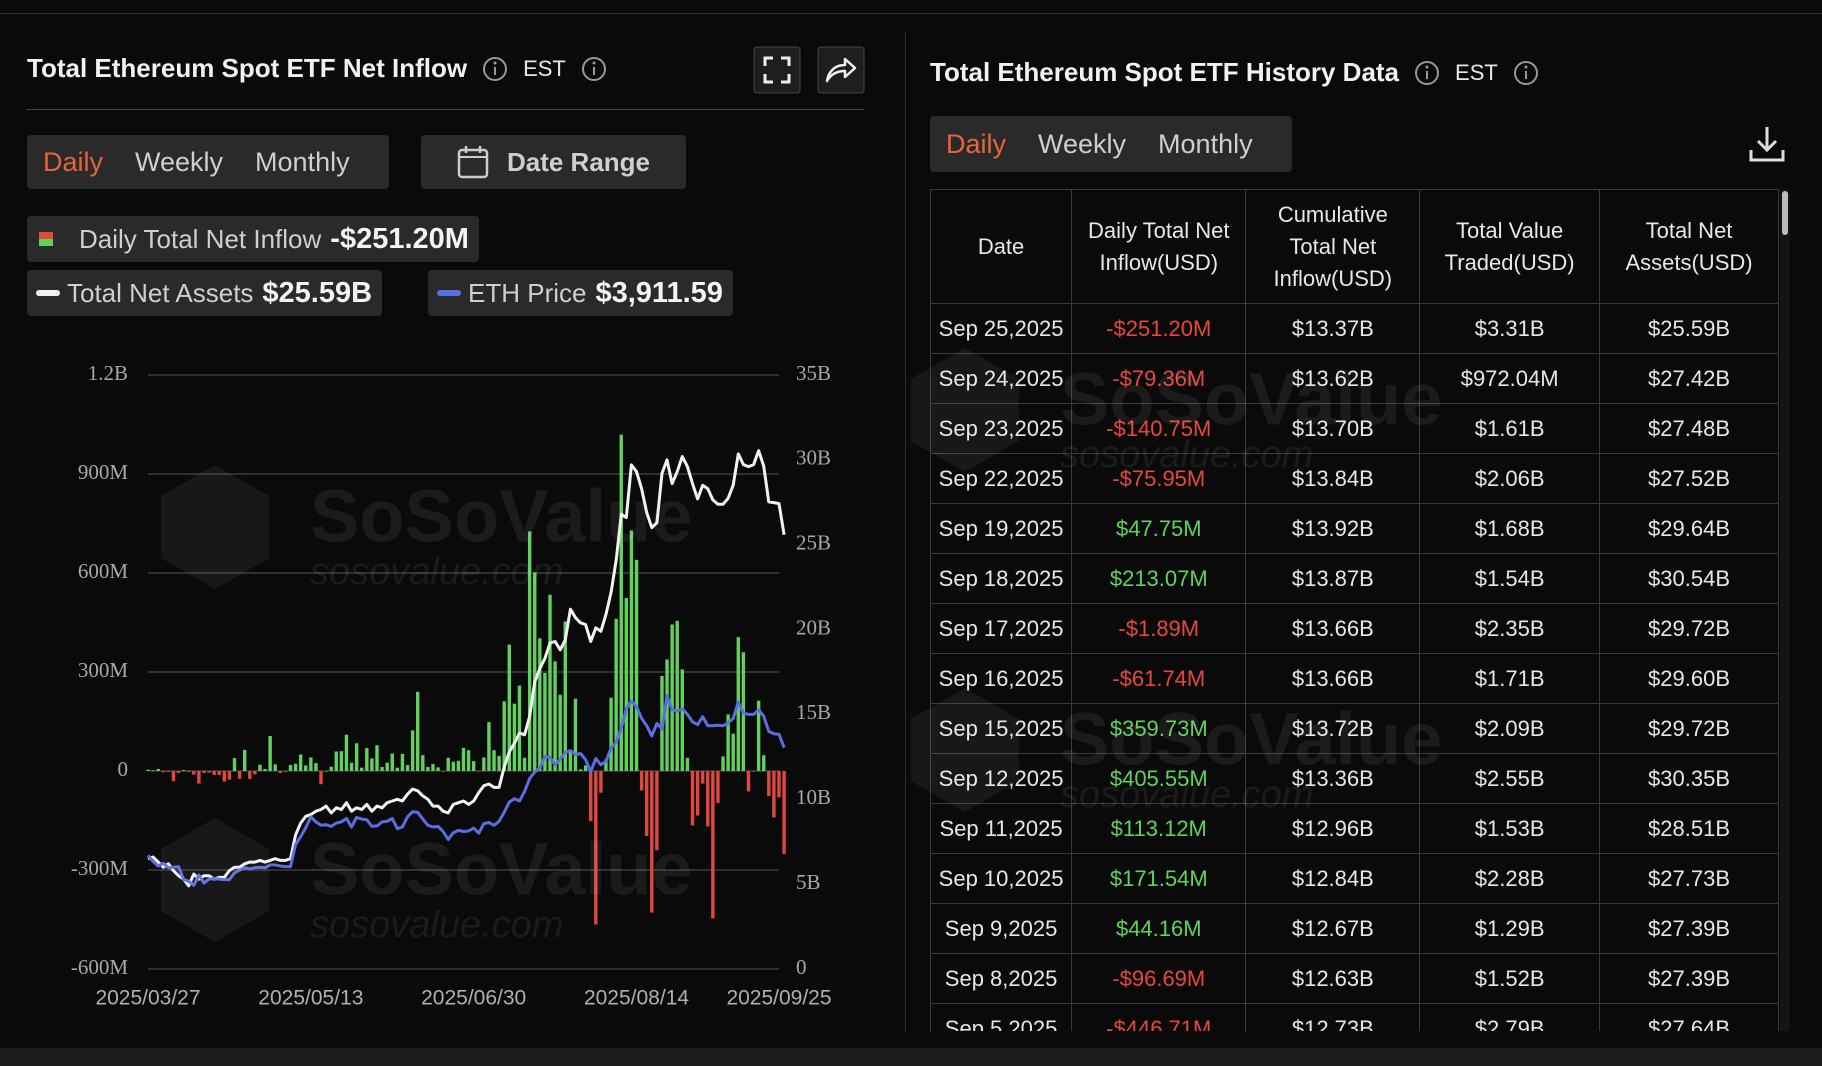 This screenshot has height=1066, width=1822. What do you see at coordinates (841, 70) in the screenshot?
I see `share-button` at bounding box center [841, 70].